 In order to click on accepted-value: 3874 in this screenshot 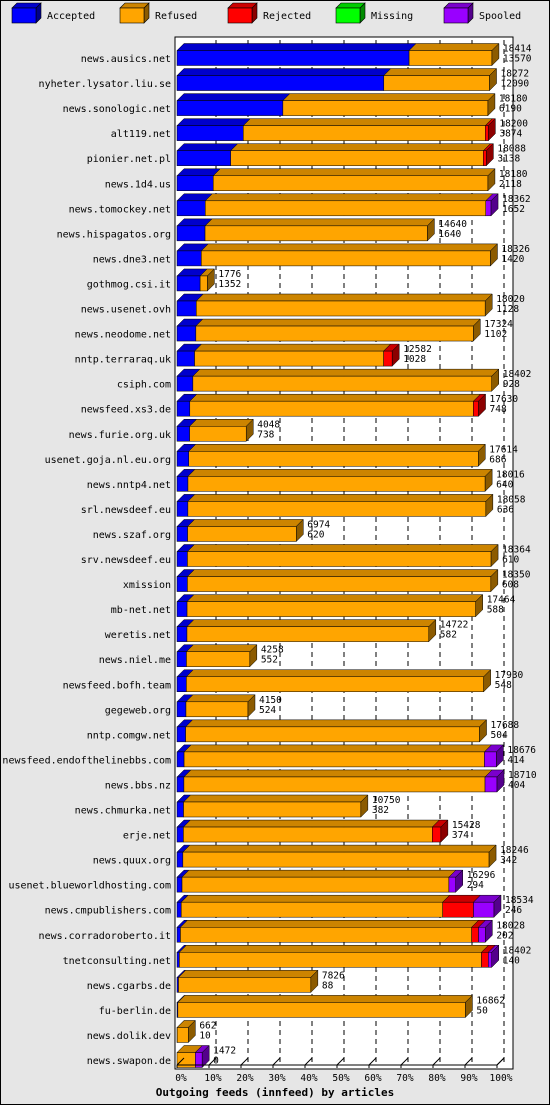, I will do `click(510, 134)`.